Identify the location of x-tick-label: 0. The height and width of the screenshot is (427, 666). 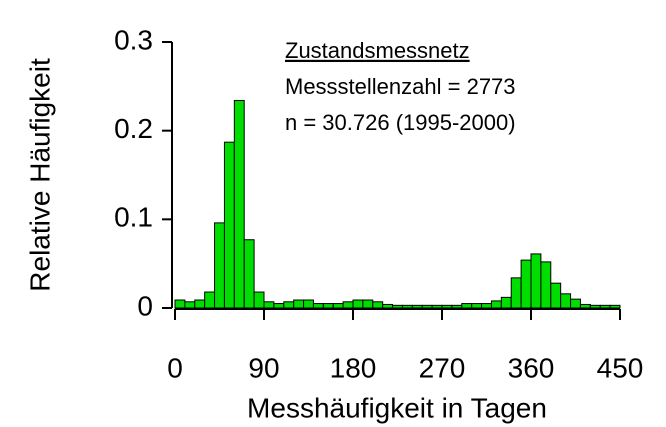
(175, 367).